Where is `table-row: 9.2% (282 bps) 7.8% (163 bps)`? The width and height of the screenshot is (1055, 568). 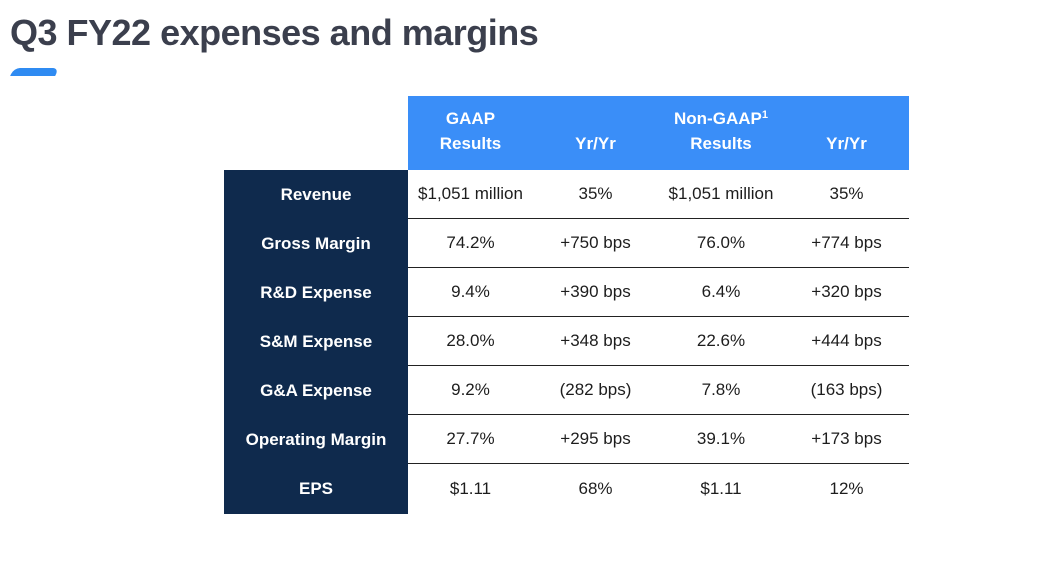
table-row: 9.2% (282 bps) 7.8% (163 bps) is located at coordinates (658, 390).